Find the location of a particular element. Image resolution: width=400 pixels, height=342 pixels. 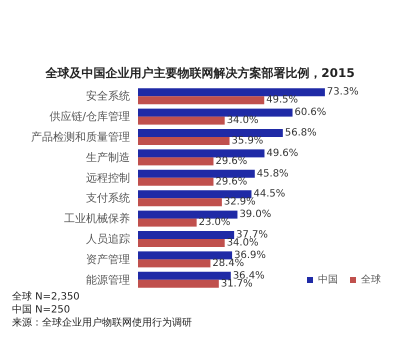

y-tick-label: 产品检测和质量管理 is located at coordinates (80, 137).